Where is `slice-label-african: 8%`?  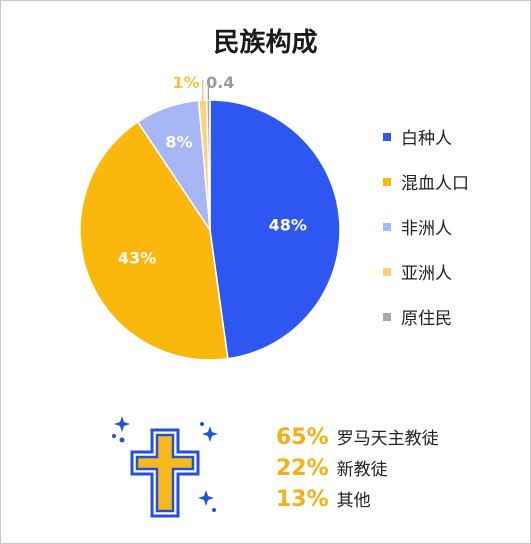
slice-label-african: 8% is located at coordinates (178, 142).